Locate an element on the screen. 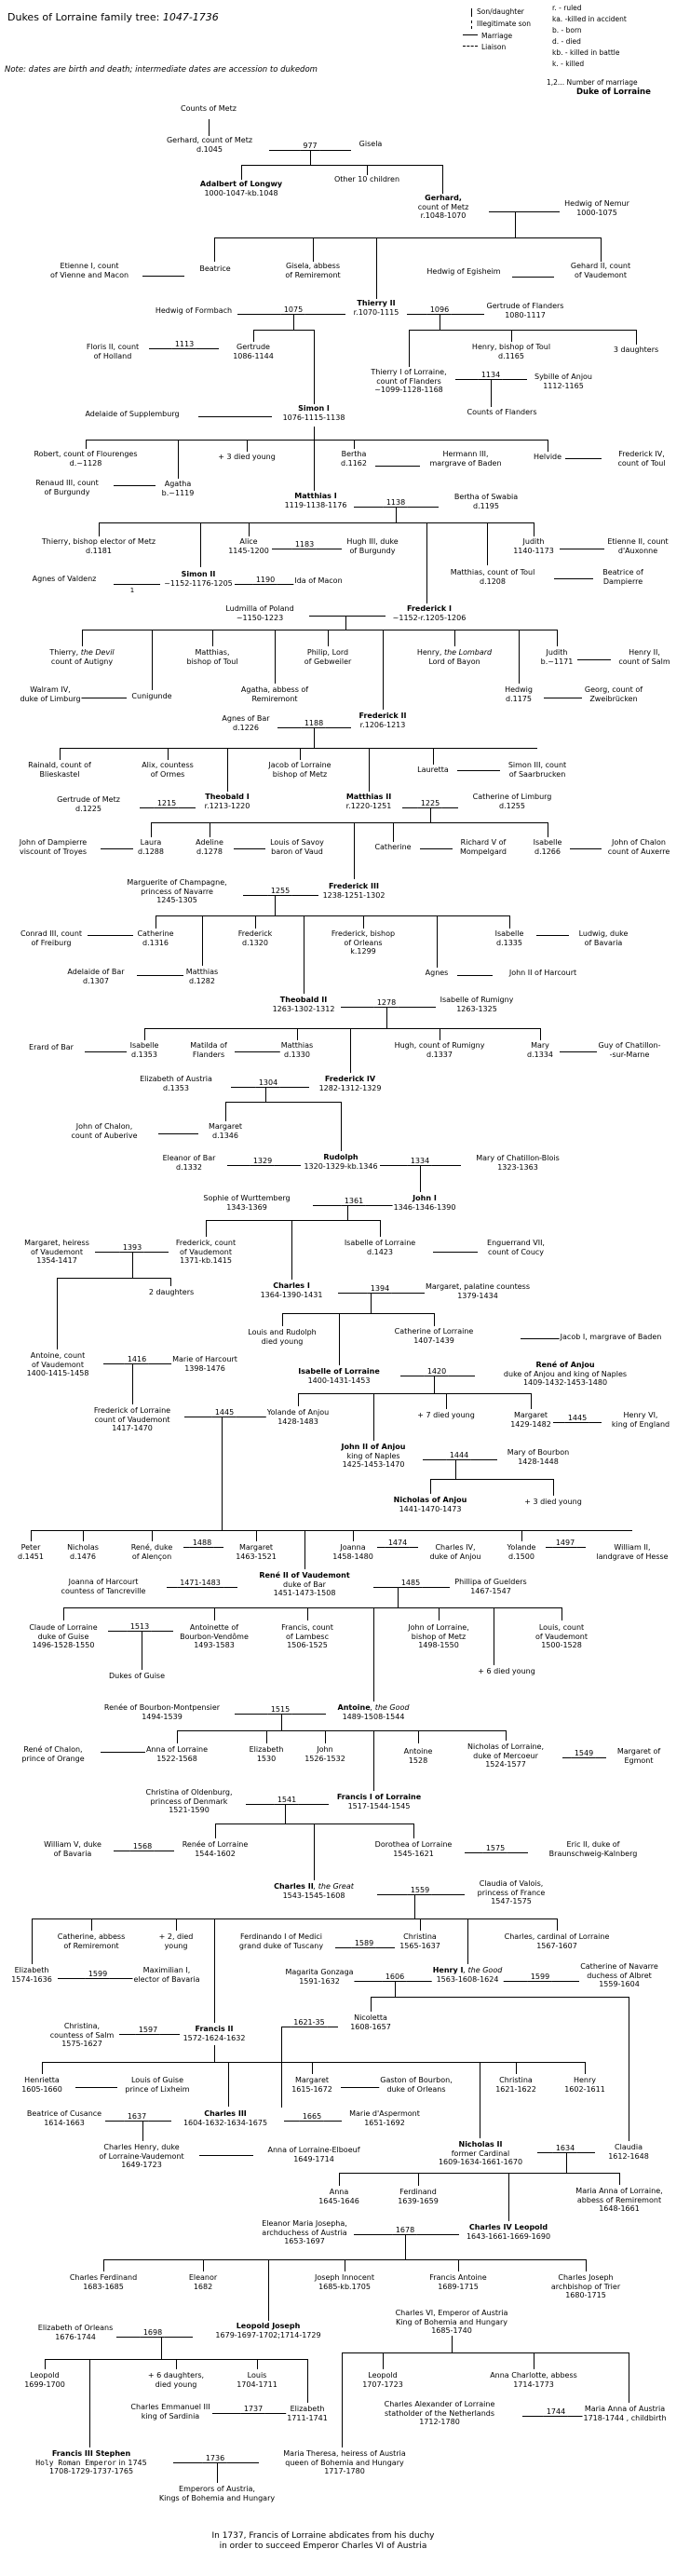 Image resolution: width=690 pixels, height=2576 pixels. person-node: Jacob I, margrave of Baden is located at coordinates (611, 1337).